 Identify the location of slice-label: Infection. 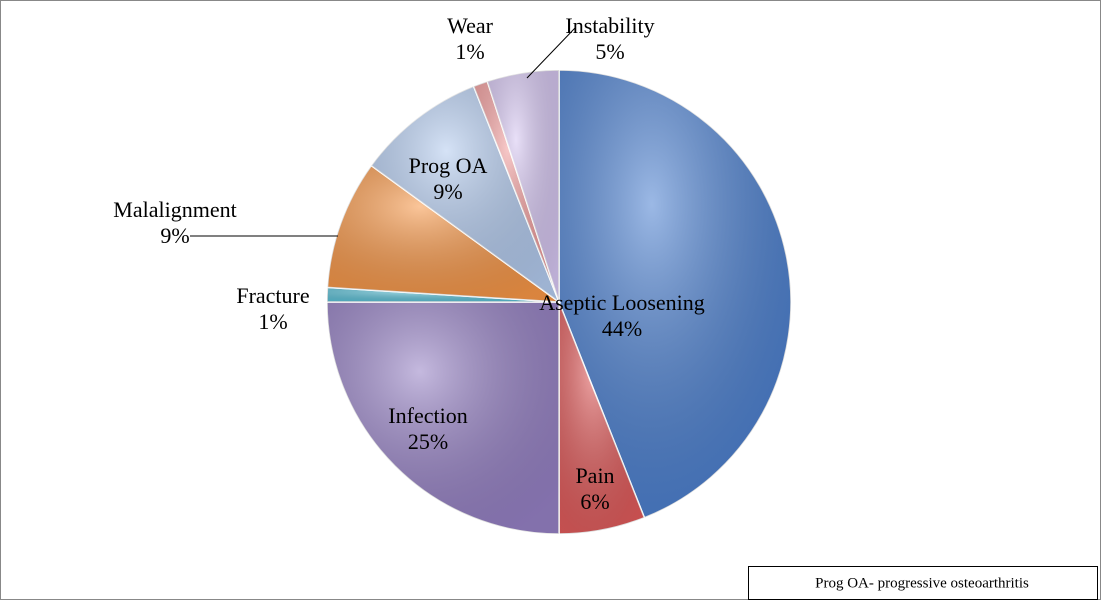
(427, 415).